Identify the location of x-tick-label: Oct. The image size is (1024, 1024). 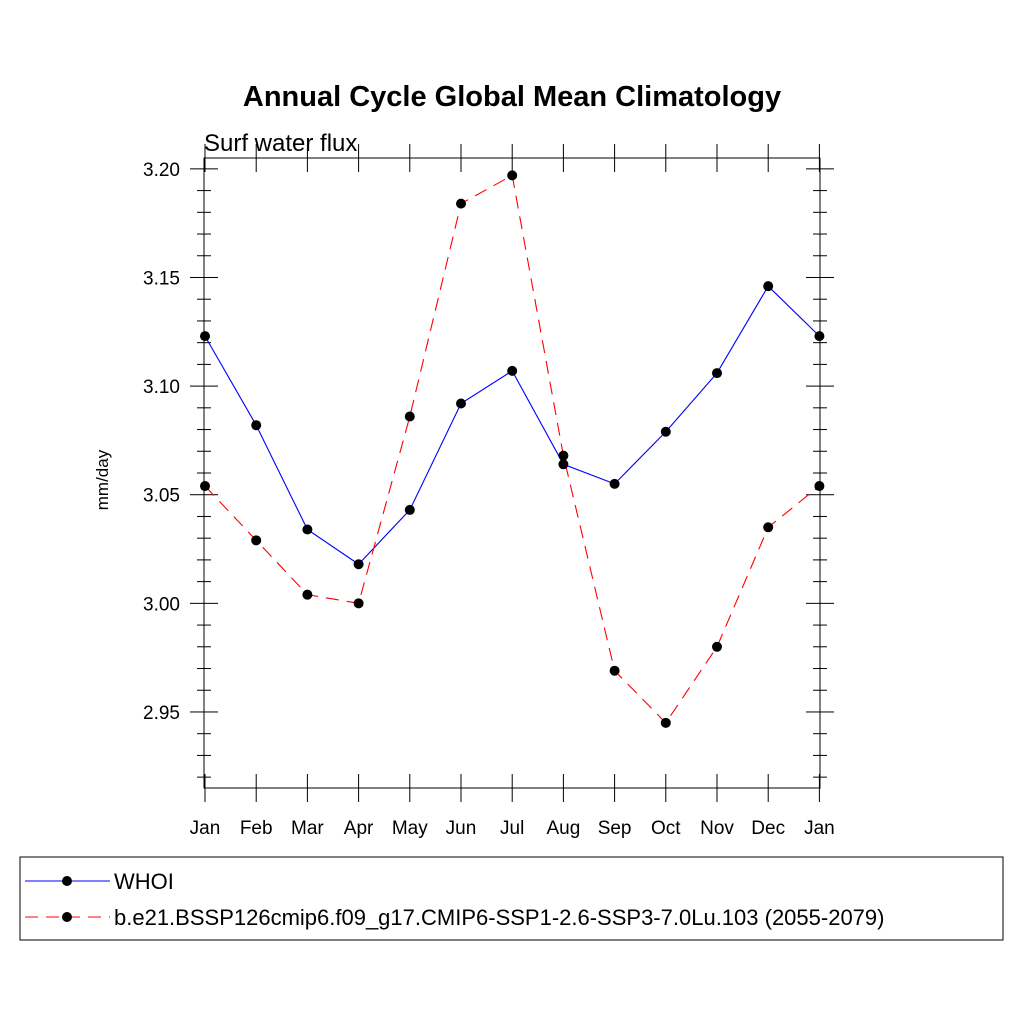
(666, 828).